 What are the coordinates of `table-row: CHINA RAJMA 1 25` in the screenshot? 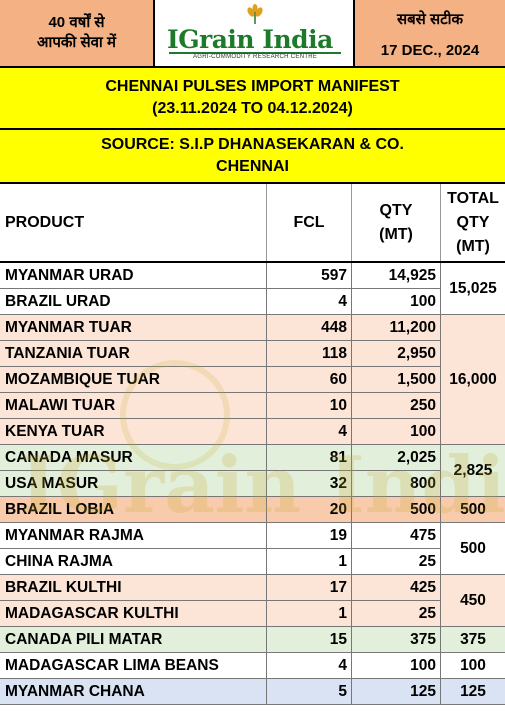 It's located at (252, 562).